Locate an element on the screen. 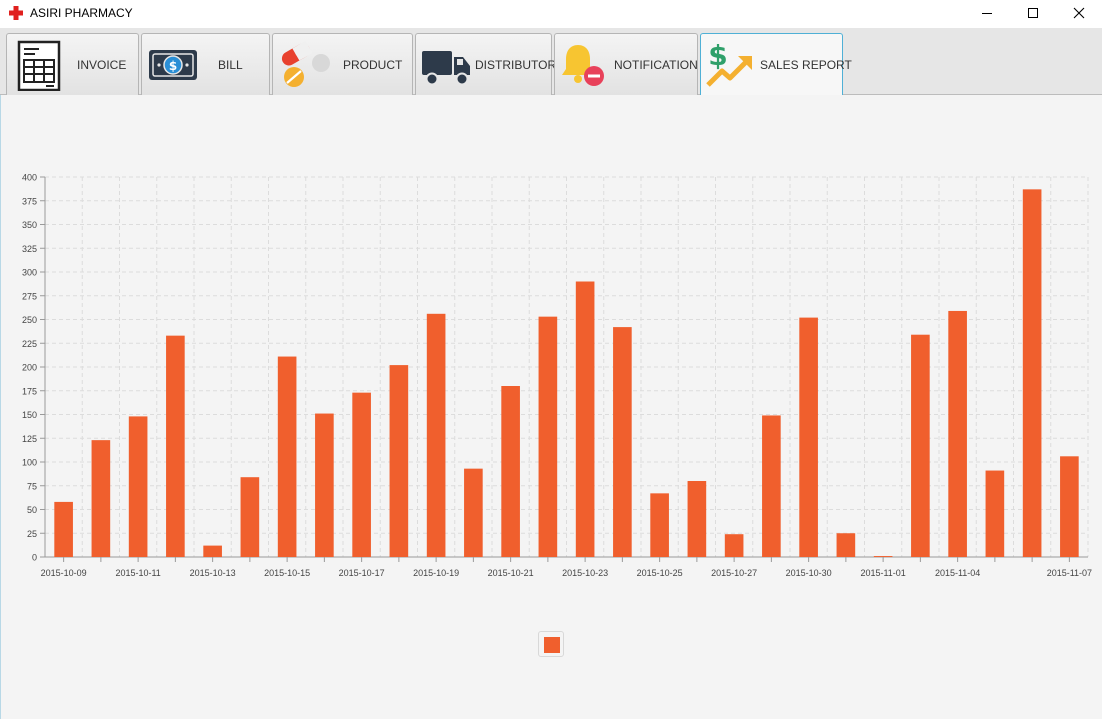 The height and width of the screenshot is (719, 1102). maximize-icon is located at coordinates (1033, 13).